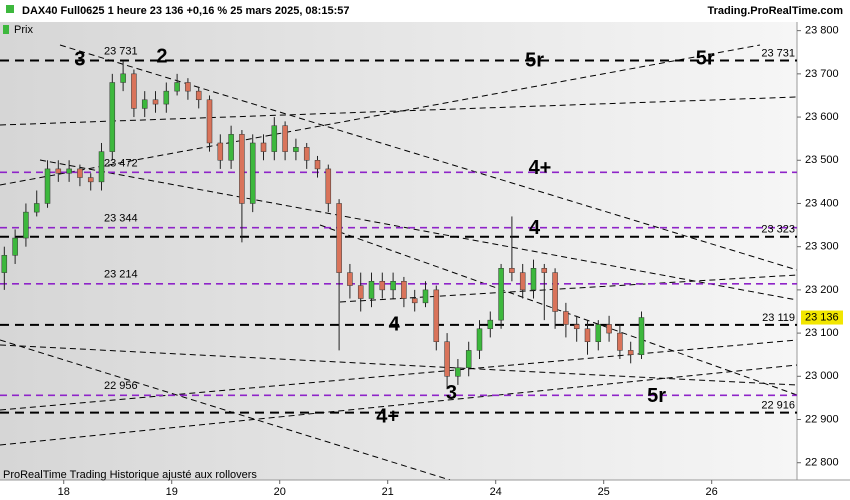 The image size is (850, 500). What do you see at coordinates (822, 203) in the screenshot?
I see `y-tick-label: 23 400` at bounding box center [822, 203].